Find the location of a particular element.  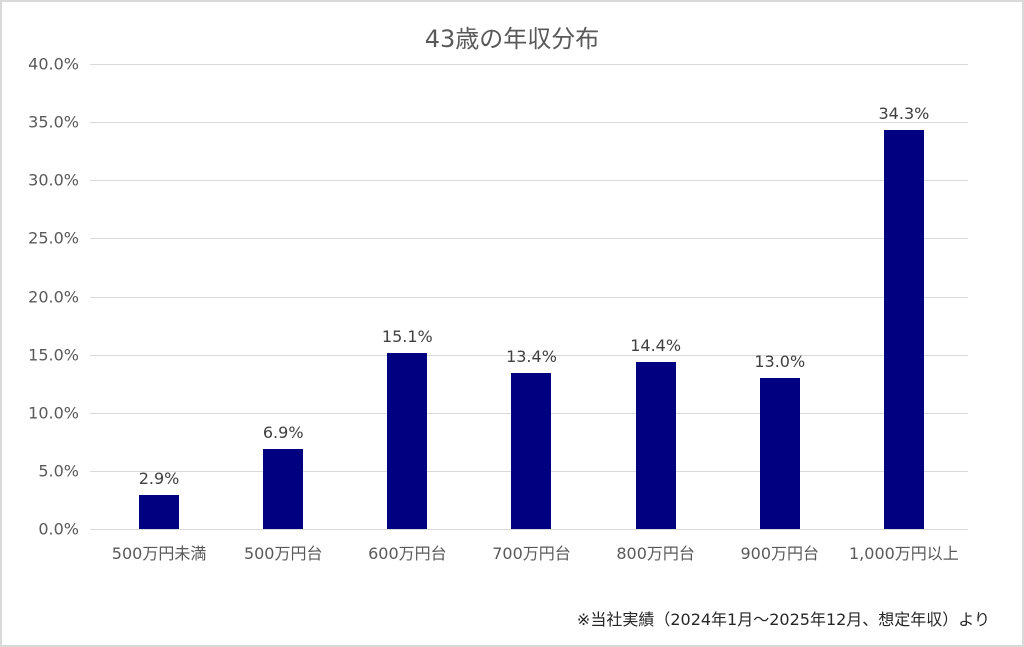

x-axis-category-label: 700万円台 is located at coordinates (531, 553).